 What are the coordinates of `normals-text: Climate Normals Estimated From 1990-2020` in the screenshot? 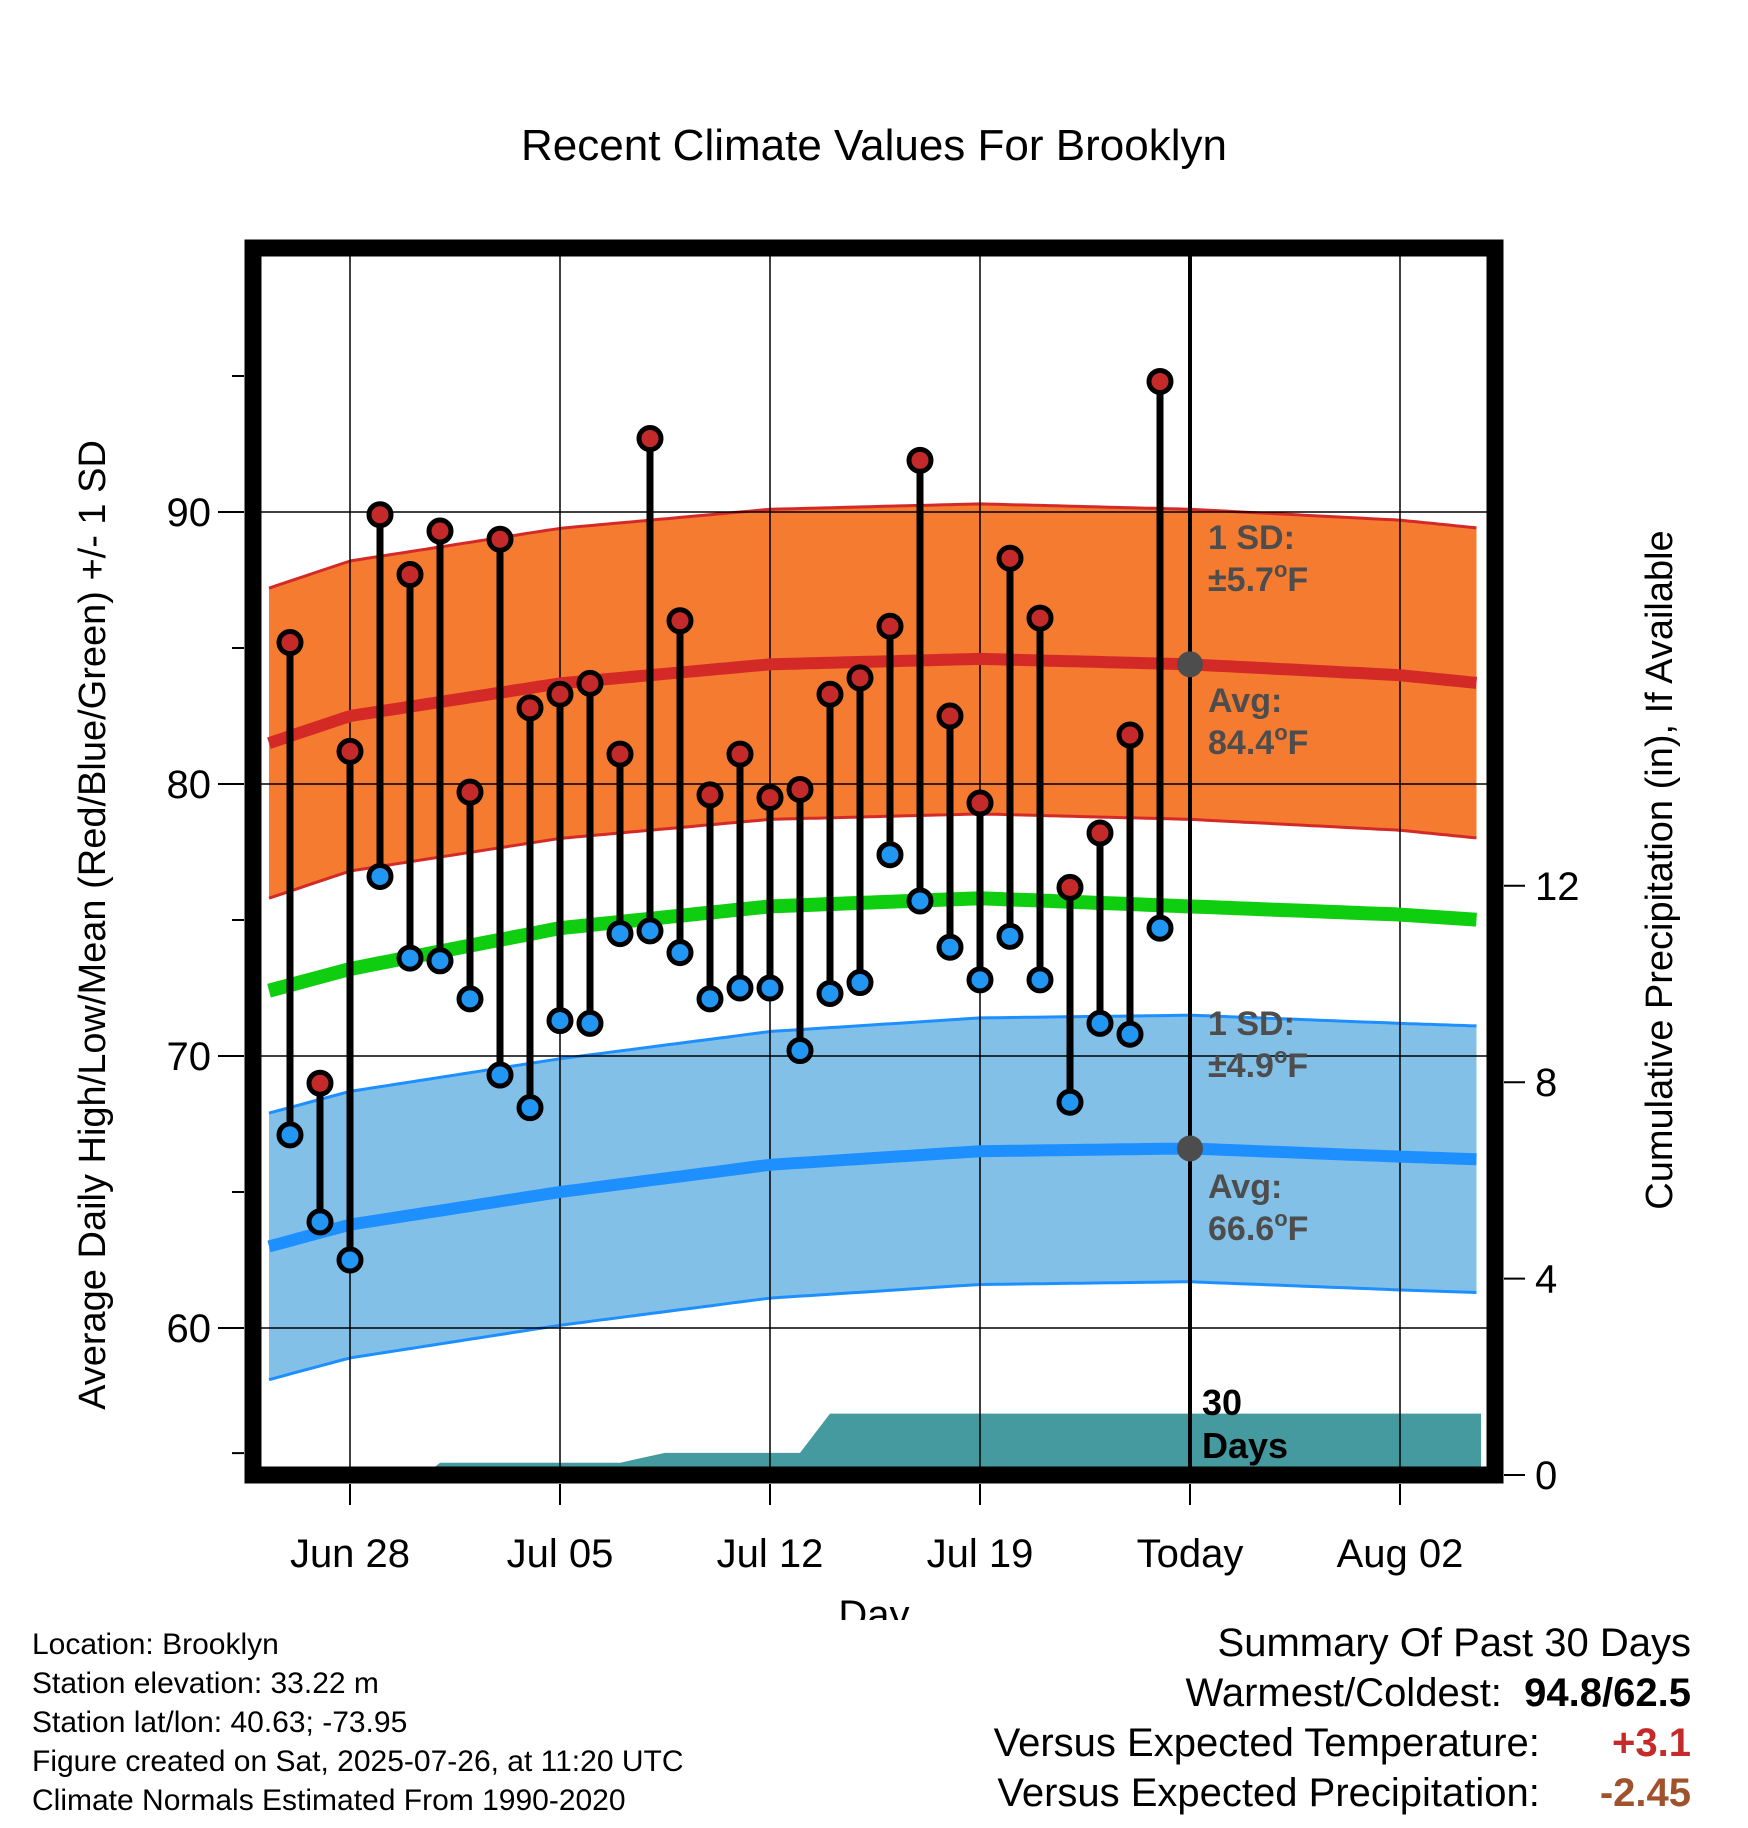 It's located at (329, 1800).